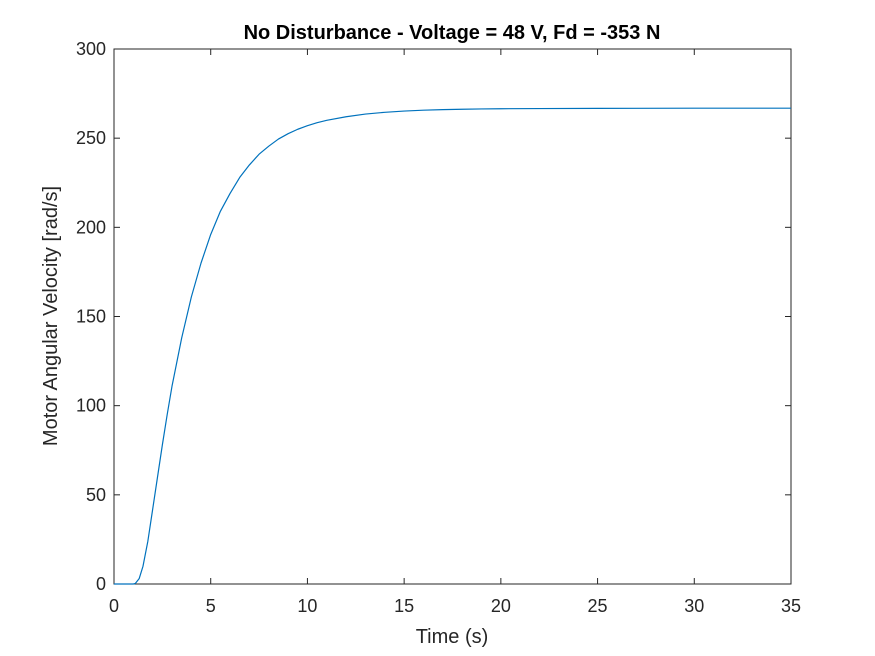 This screenshot has height=656, width=875. I want to click on y-tick-label: 250, so click(91, 138).